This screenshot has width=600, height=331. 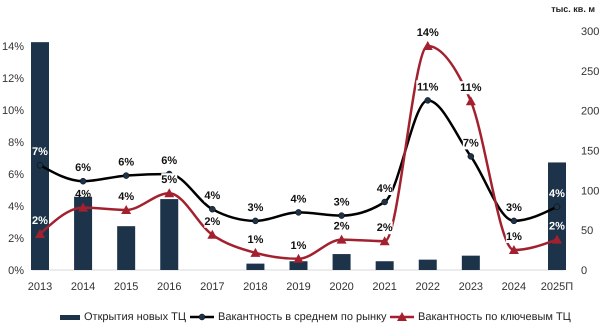 What do you see at coordinates (590, 72) in the screenshot?
I see `y2-tick-label: 250` at bounding box center [590, 72].